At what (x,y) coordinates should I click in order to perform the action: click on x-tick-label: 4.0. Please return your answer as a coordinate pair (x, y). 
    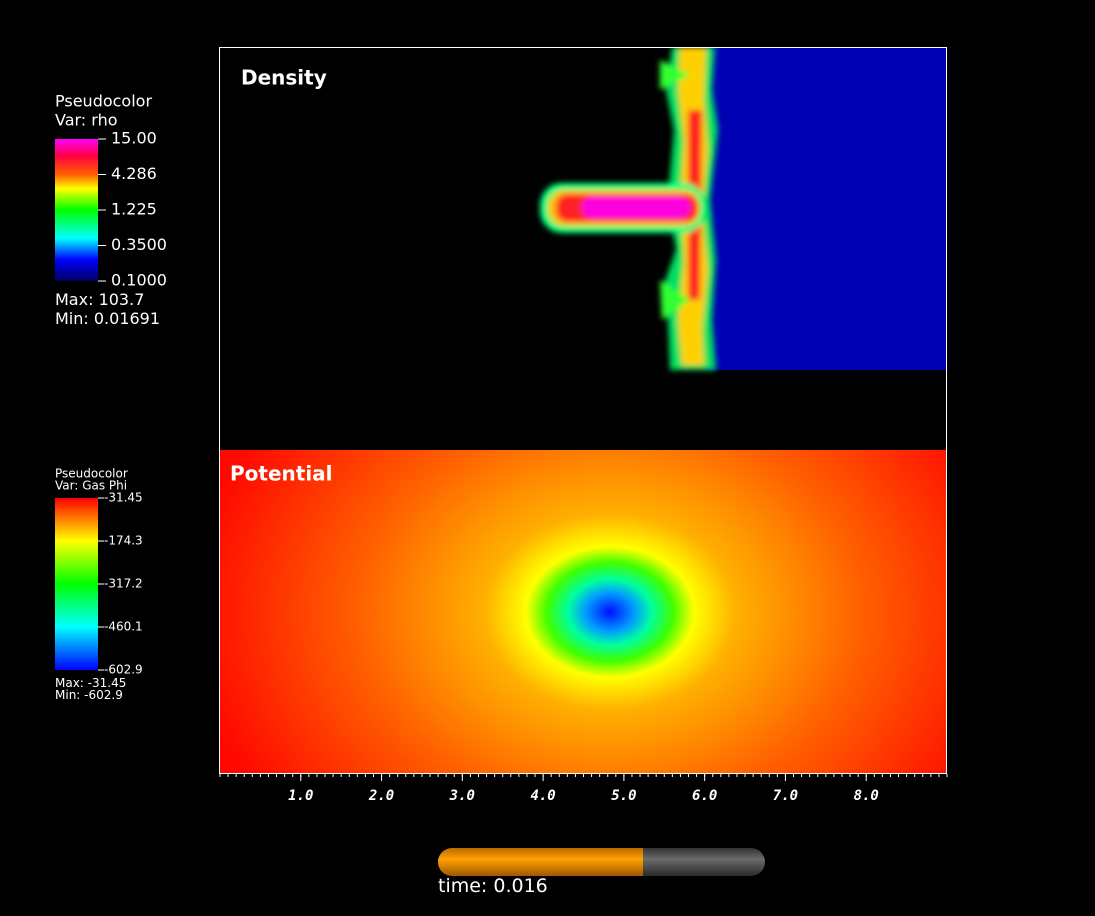
    Looking at the image, I should click on (542, 796).